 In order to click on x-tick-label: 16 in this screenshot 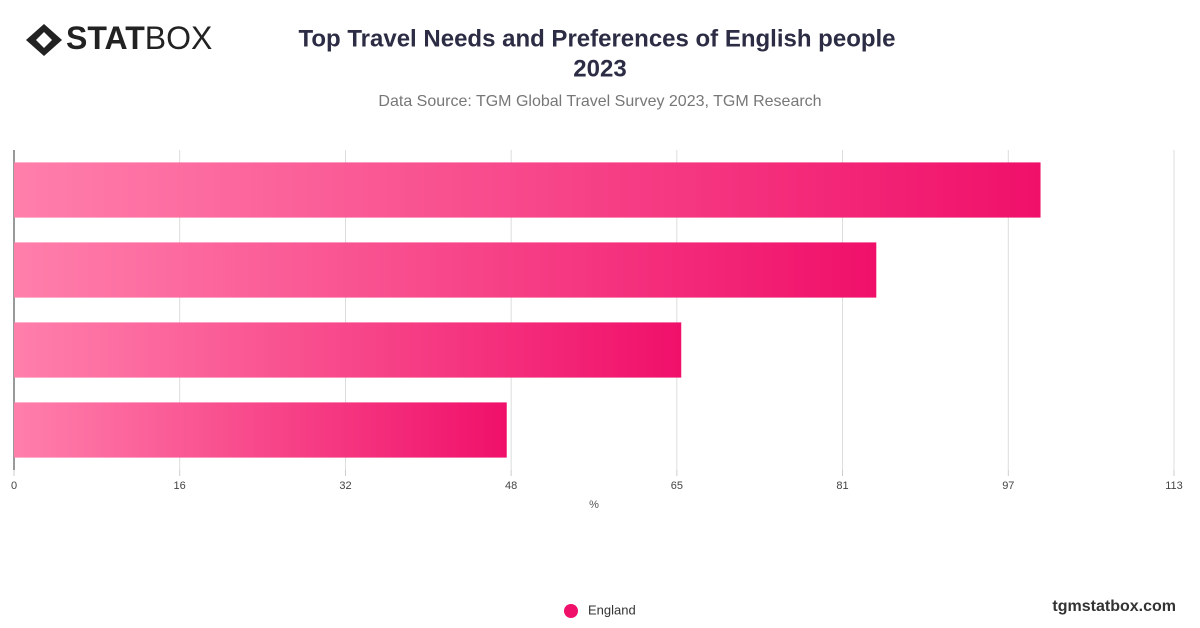, I will do `click(180, 486)`.